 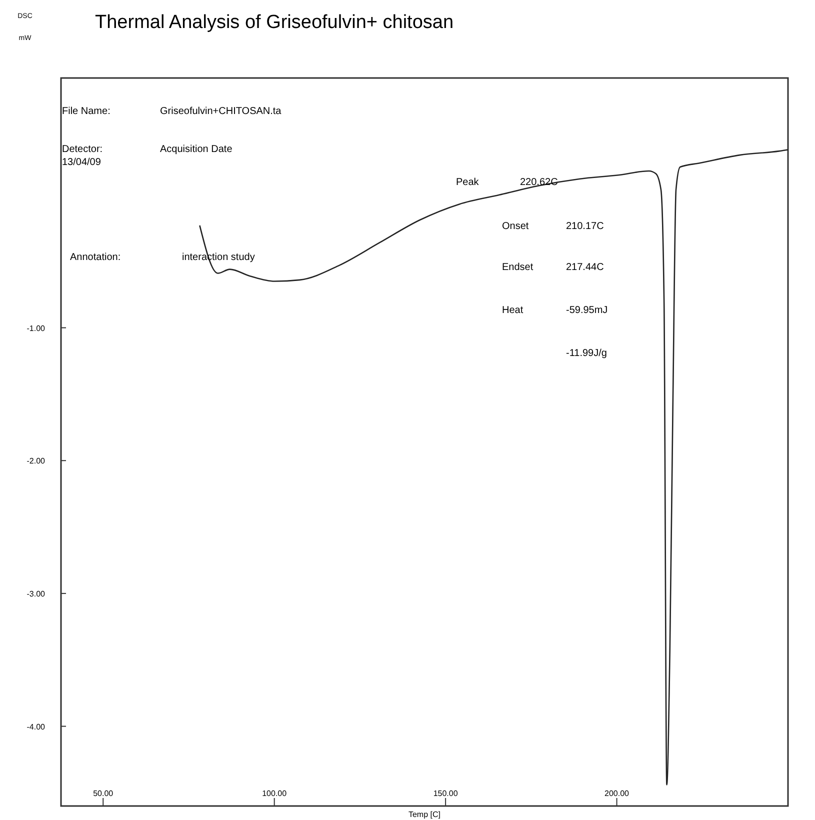 I want to click on x-tick-label: 50.00, so click(x=103, y=793).